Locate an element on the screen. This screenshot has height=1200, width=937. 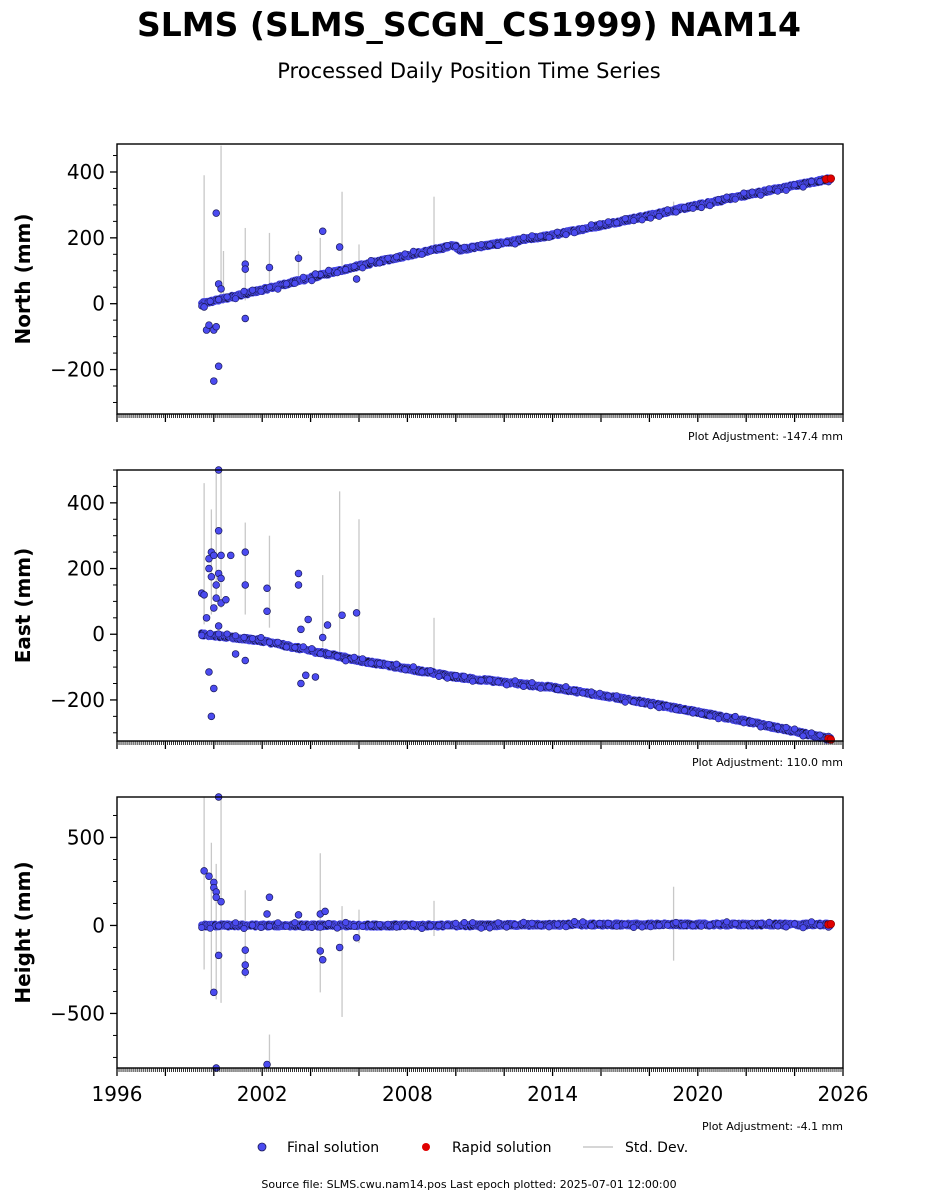
y-axis-label: East (mm) is located at coordinates (23, 606).